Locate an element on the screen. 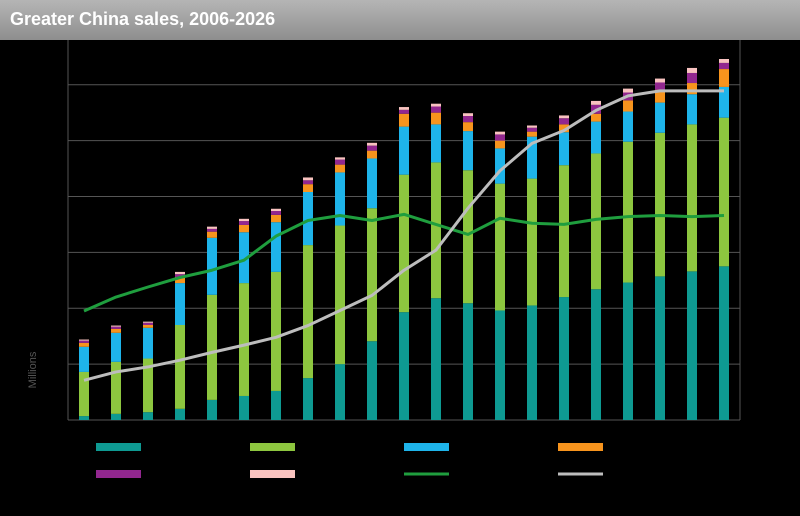 This screenshot has height=516, width=800. chart-title: Greater China sales, 2006-2026 is located at coordinates (142, 19).